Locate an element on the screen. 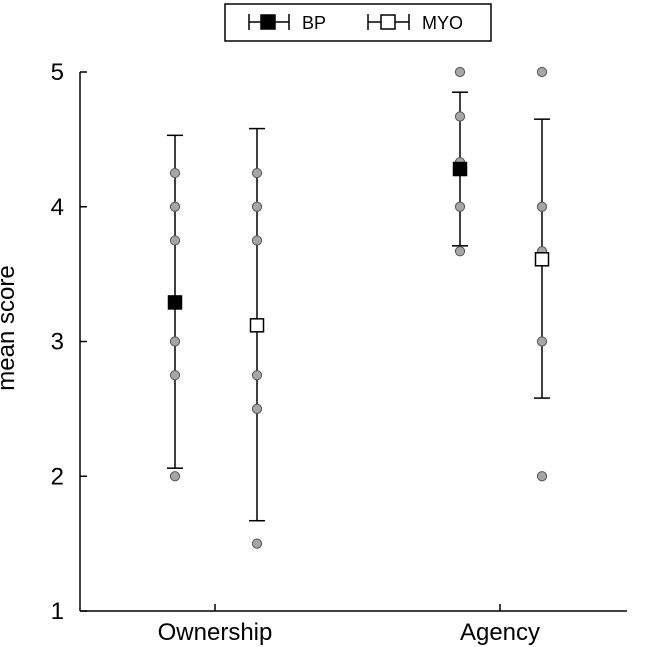 The height and width of the screenshot is (647, 646). legend-bp-label: BP is located at coordinates (314, 23).